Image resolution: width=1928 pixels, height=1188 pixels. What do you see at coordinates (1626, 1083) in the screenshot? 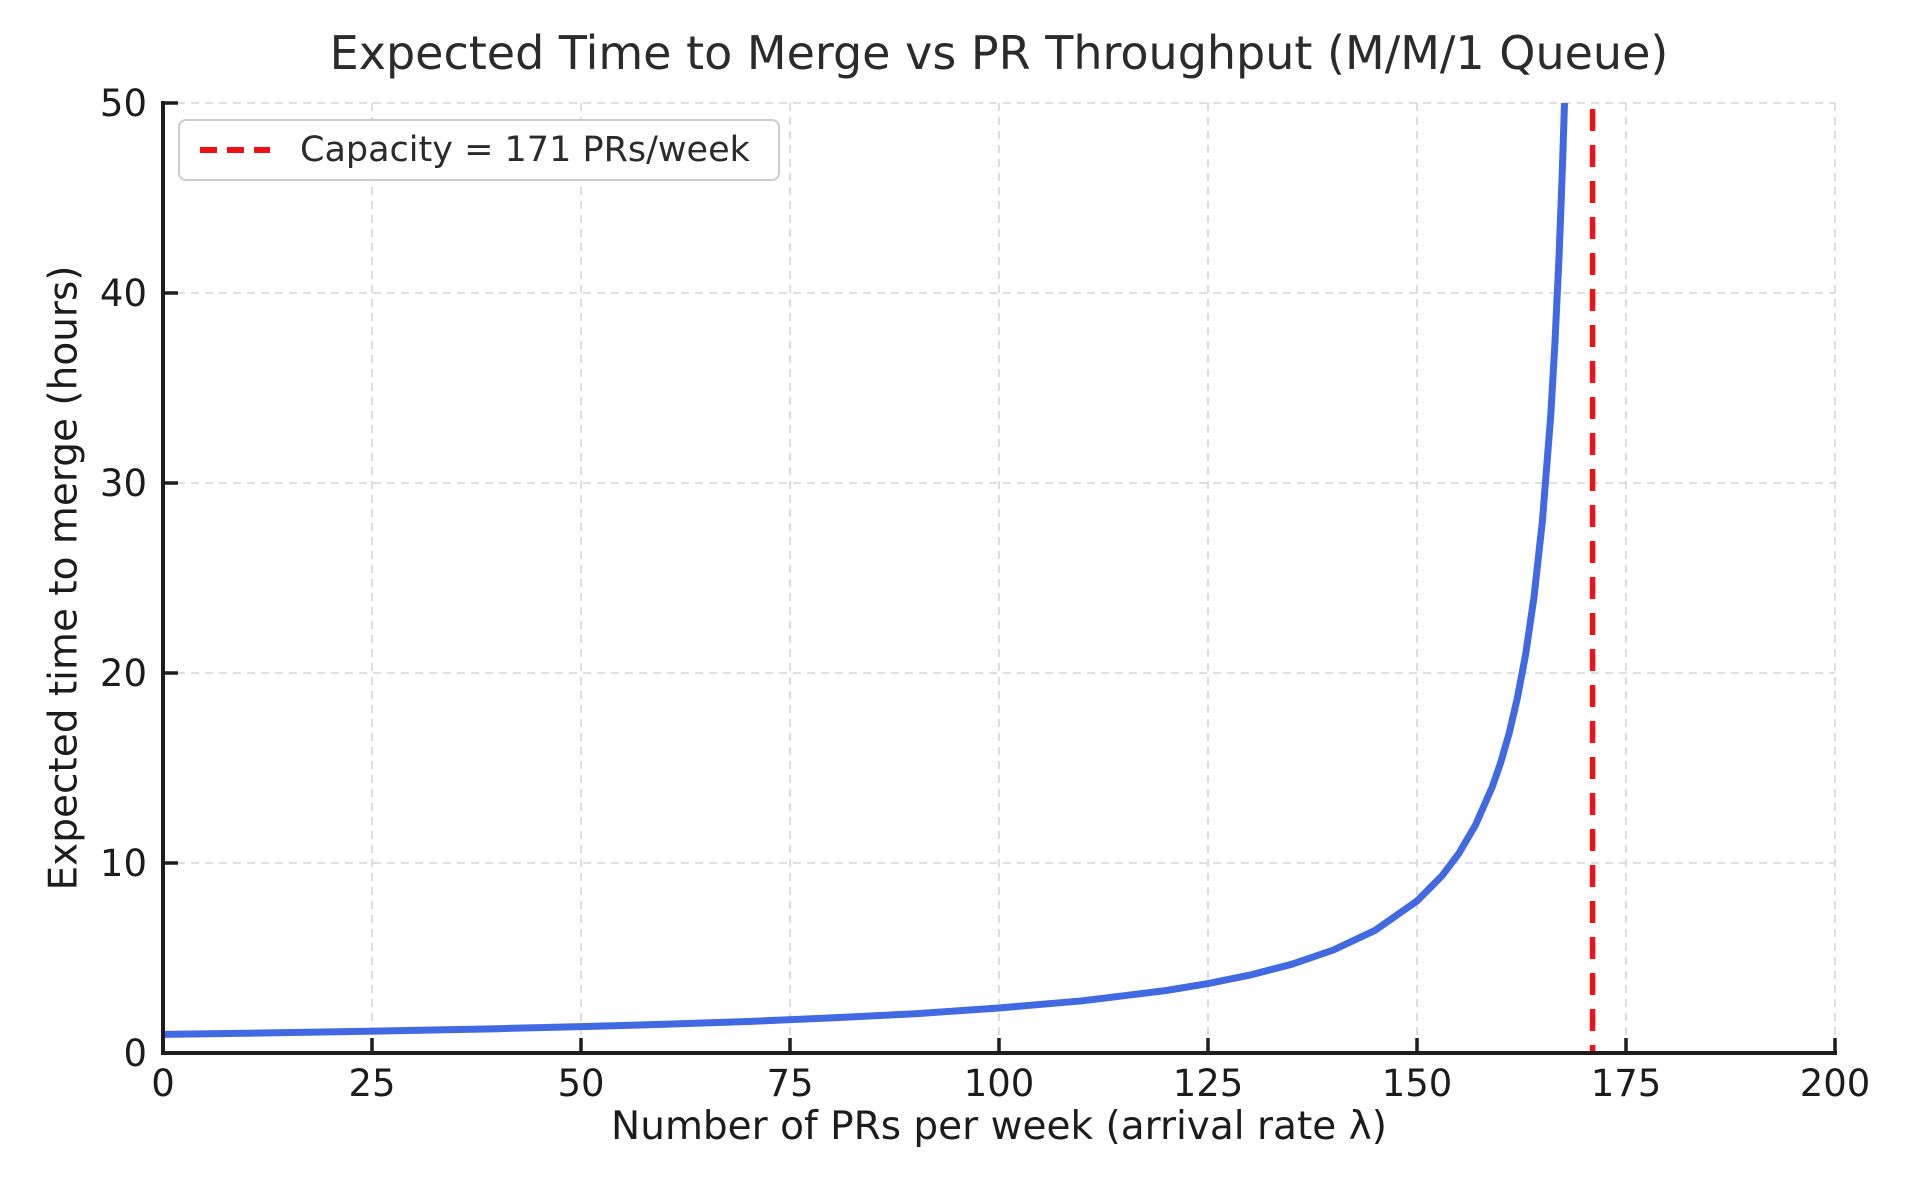
I see `x-tick-label-175: 175` at bounding box center [1626, 1083].